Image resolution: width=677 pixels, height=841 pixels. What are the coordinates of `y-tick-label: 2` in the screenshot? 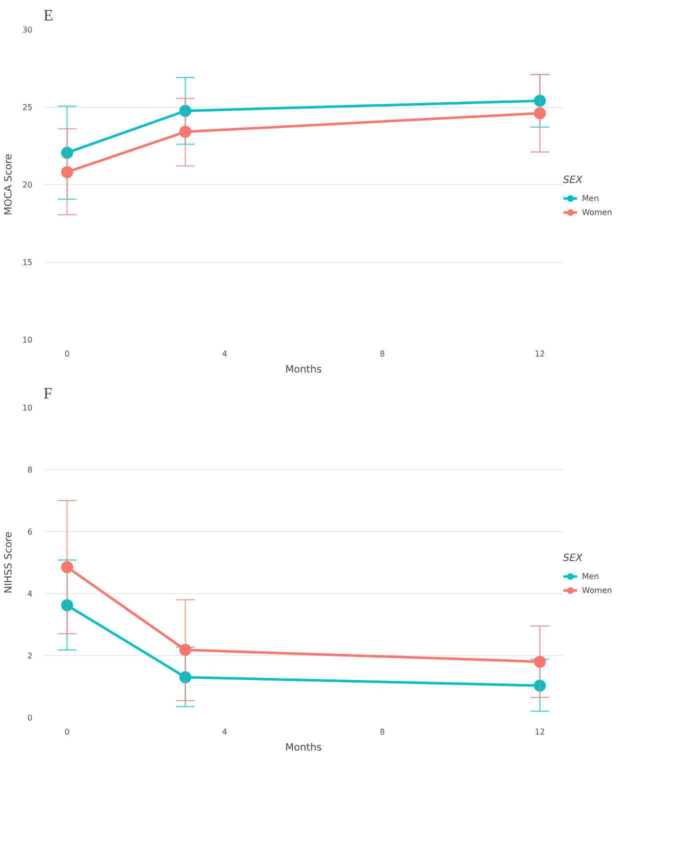 It's located at (30, 656).